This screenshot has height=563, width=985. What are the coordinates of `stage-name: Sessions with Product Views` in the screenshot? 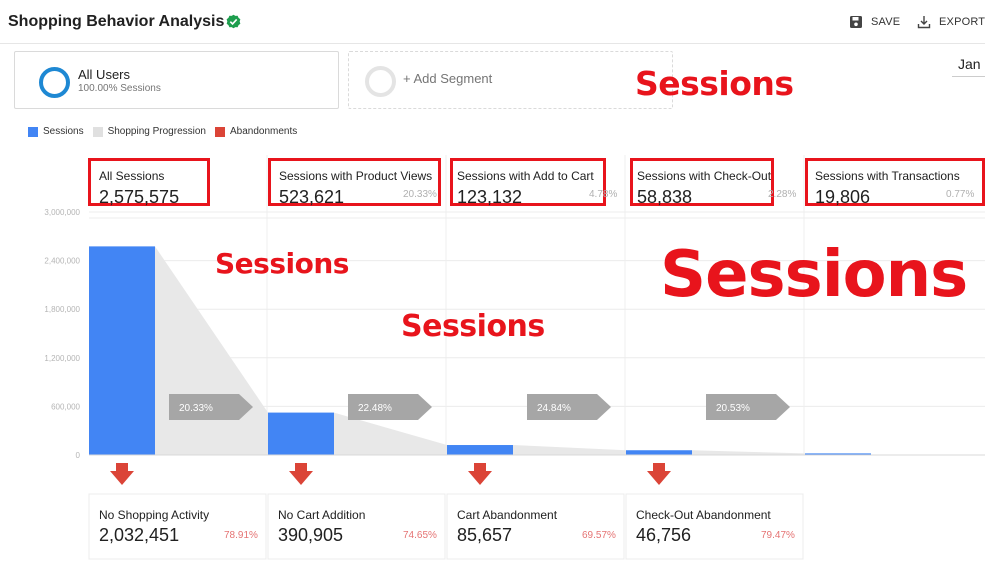 It's located at (356, 176).